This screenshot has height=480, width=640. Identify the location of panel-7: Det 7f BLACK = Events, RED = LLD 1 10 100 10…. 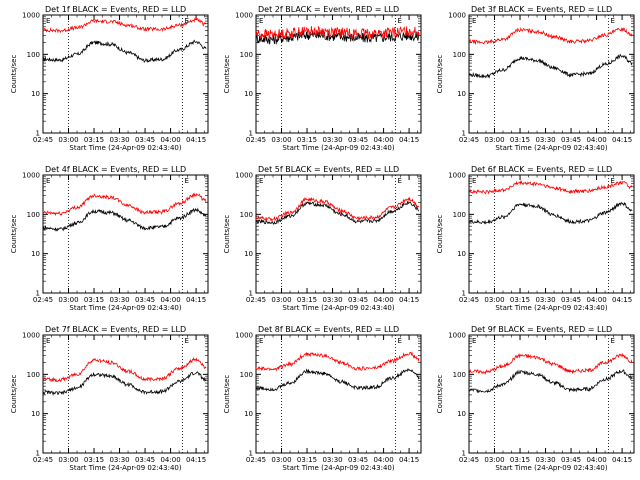
(109, 398).